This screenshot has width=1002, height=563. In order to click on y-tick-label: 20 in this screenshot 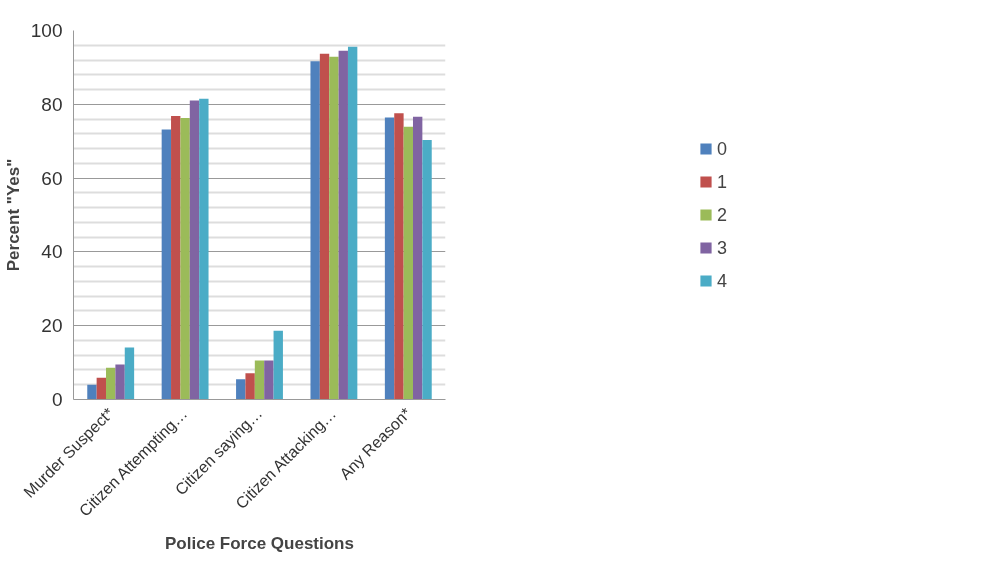, I will do `click(52, 326)`.